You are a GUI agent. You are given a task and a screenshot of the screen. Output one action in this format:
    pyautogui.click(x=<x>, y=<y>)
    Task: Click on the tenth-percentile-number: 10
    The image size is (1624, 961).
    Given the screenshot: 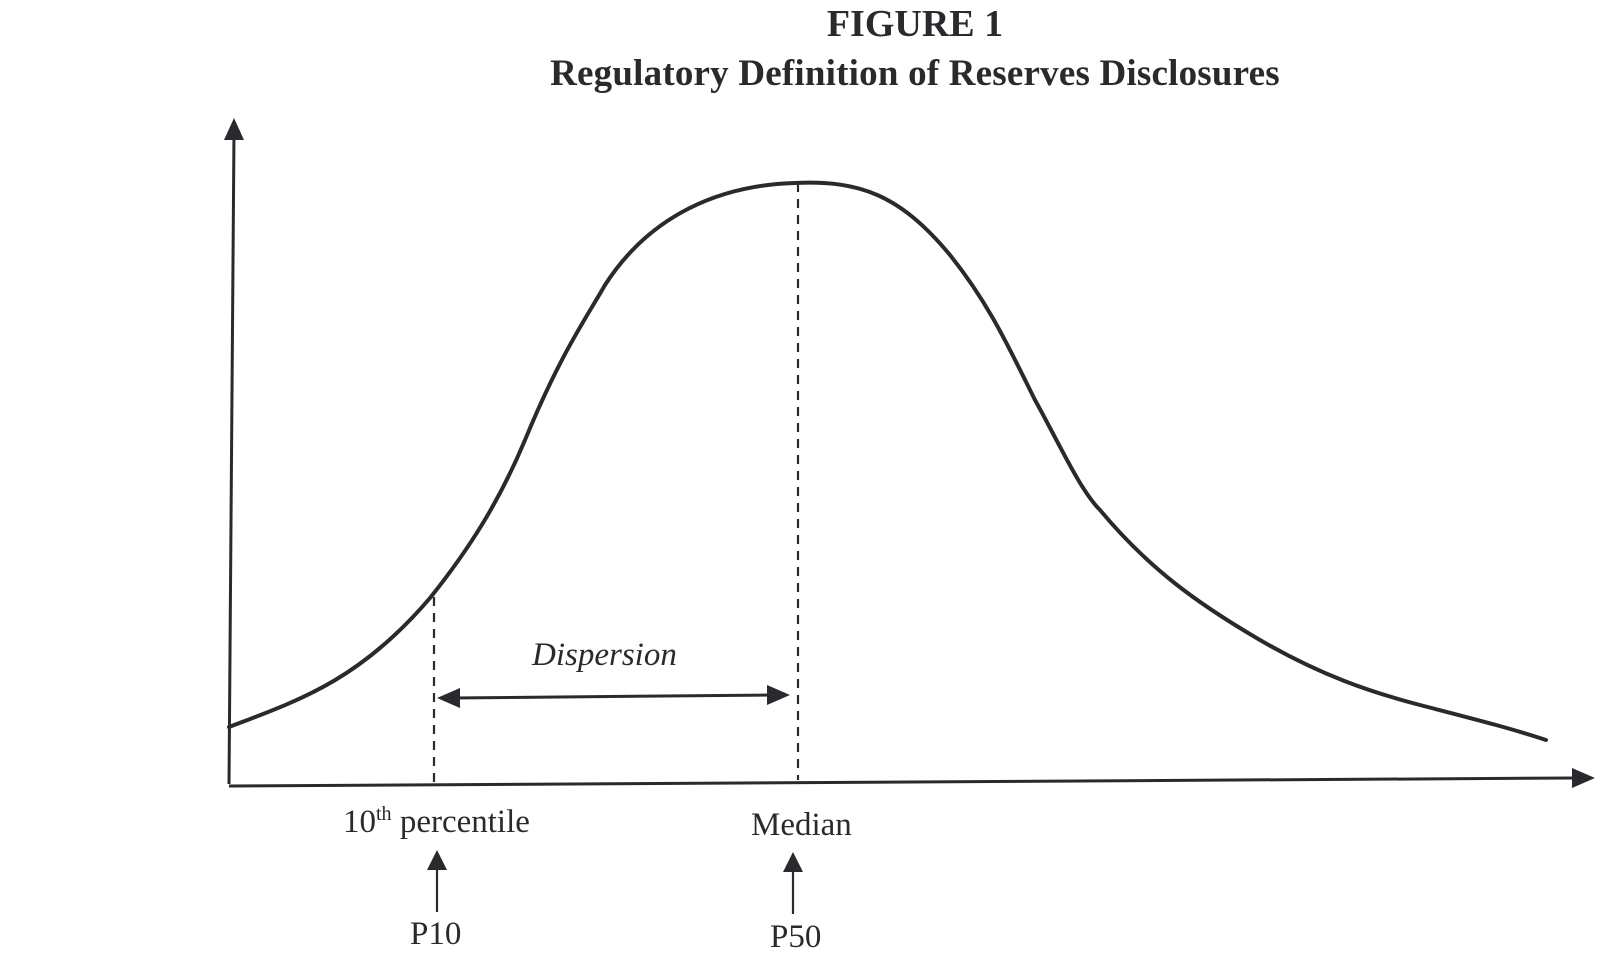 What is the action you would take?
    pyautogui.click(x=359, y=822)
    